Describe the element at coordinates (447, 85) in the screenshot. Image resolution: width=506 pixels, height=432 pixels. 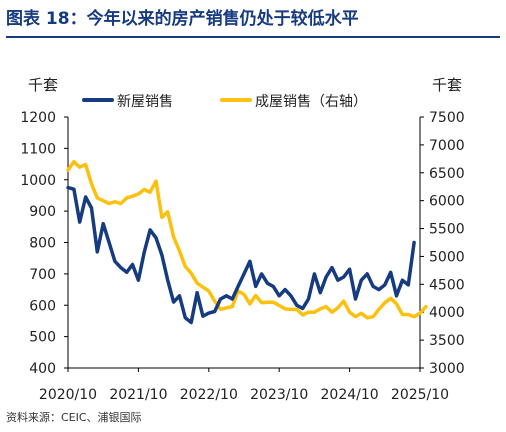
I see `right-unit-label: 千套` at that location.